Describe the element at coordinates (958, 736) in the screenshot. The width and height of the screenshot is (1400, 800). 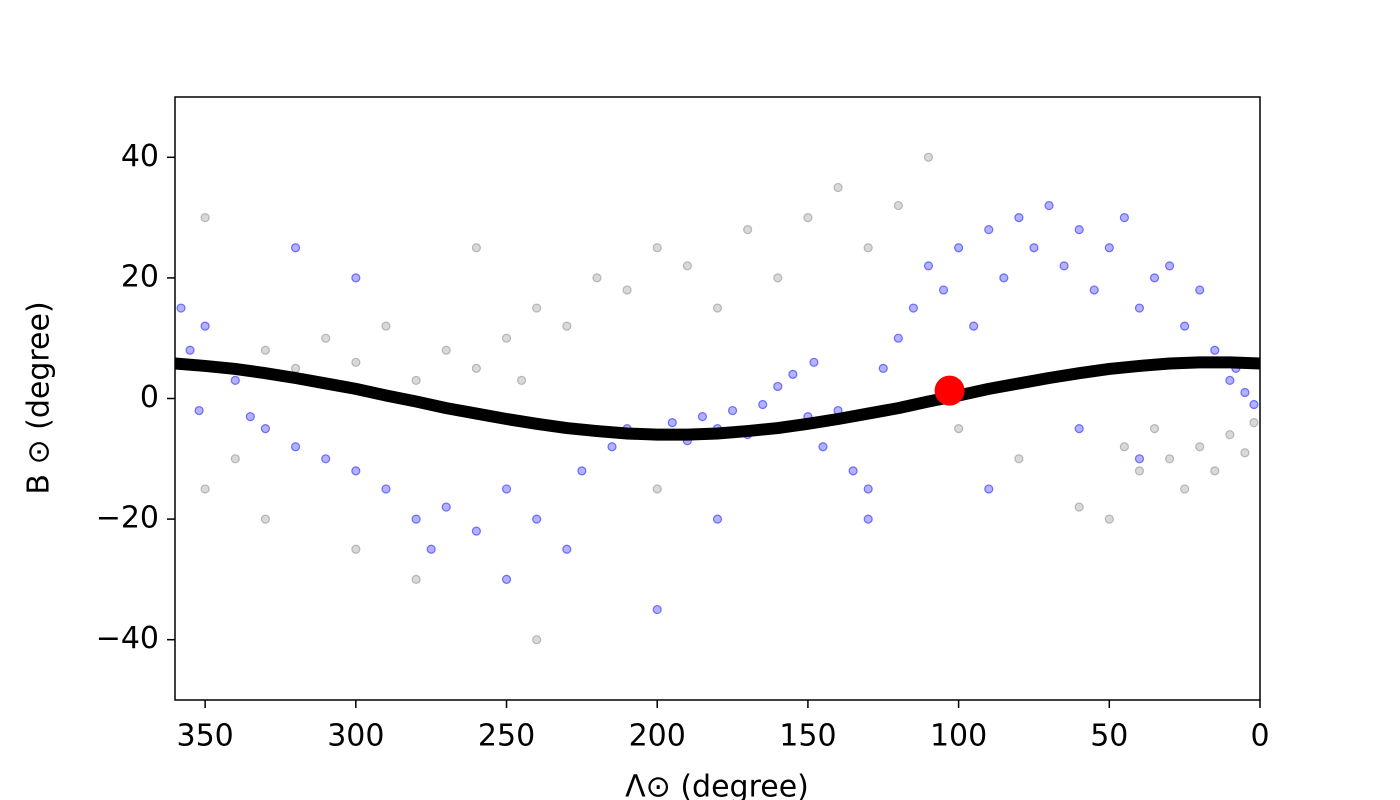
I see `x-tick-label: 100` at that location.